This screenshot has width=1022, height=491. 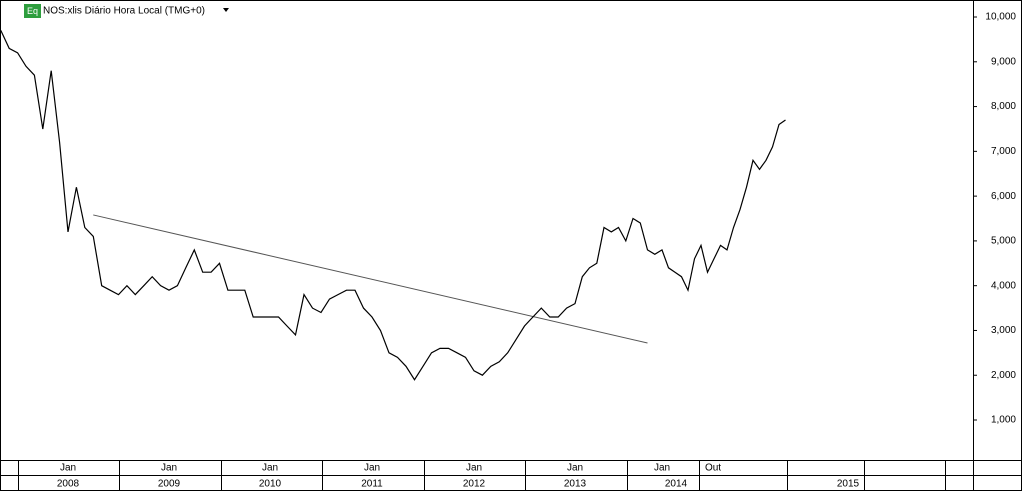 What do you see at coordinates (1003, 61) in the screenshot?
I see `y-tick-label: 9,000` at bounding box center [1003, 61].